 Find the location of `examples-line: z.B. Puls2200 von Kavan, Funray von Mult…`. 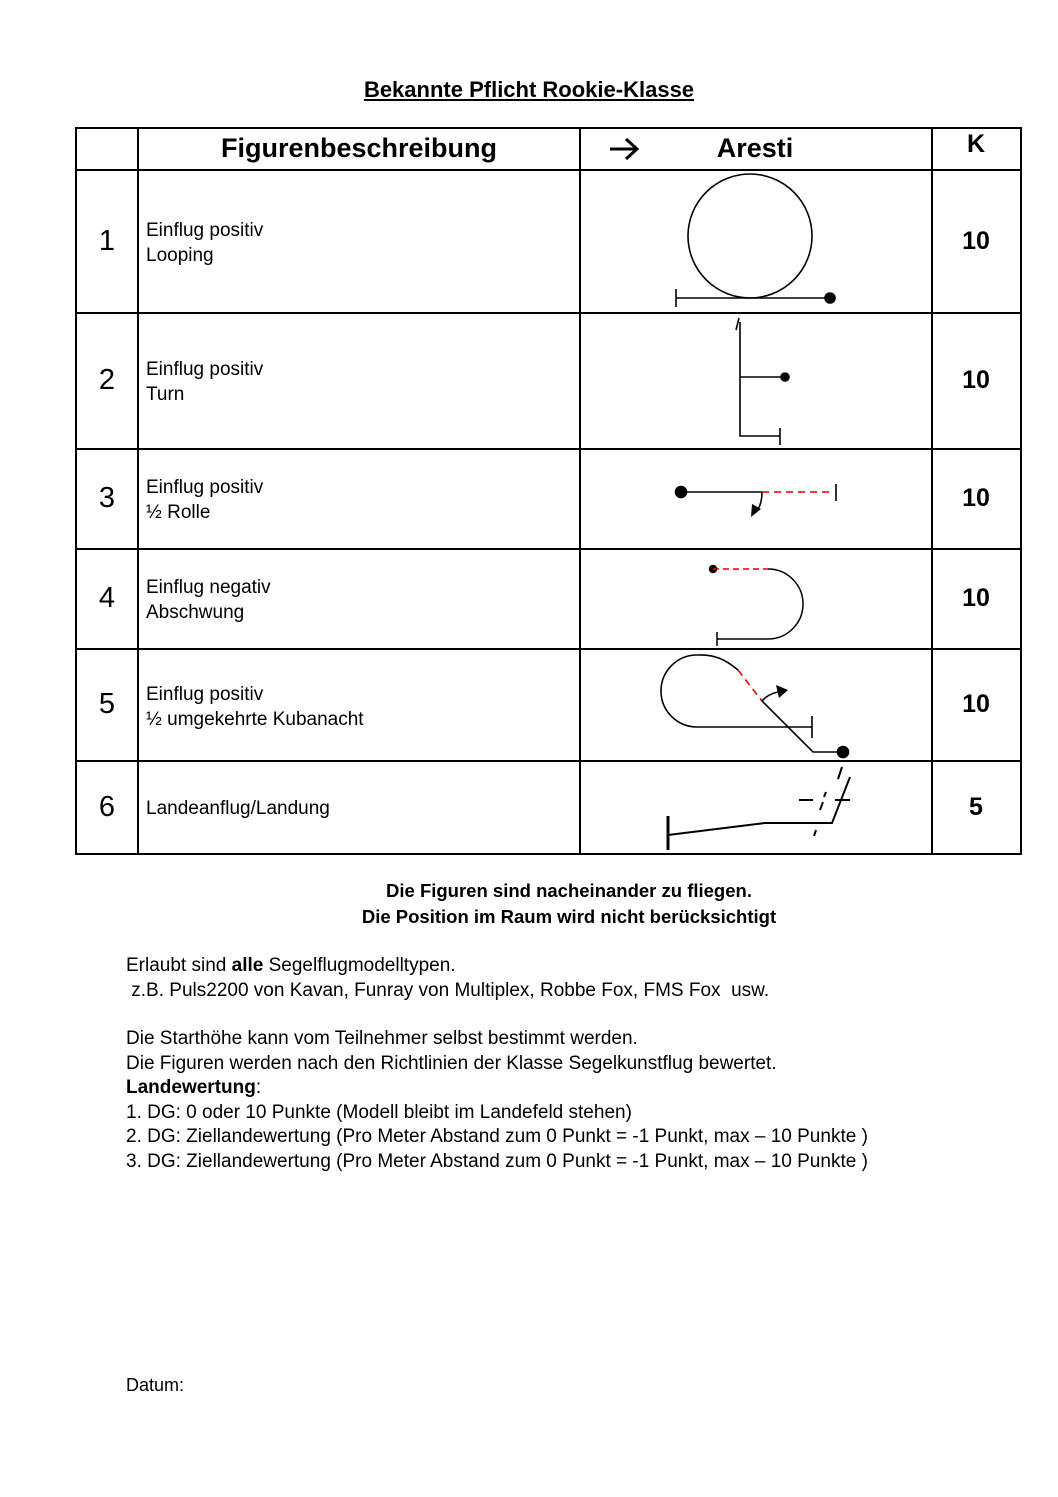

examples-line: z.B. Puls2200 von Kavan, Funray von Mult… is located at coordinates (448, 990).